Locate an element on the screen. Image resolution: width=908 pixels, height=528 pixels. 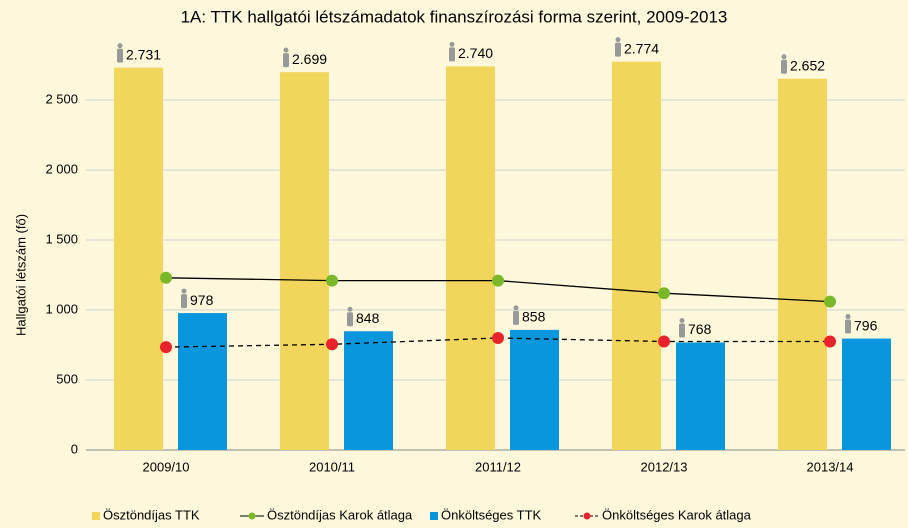
y-tick-label: 0 is located at coordinates (74, 448).